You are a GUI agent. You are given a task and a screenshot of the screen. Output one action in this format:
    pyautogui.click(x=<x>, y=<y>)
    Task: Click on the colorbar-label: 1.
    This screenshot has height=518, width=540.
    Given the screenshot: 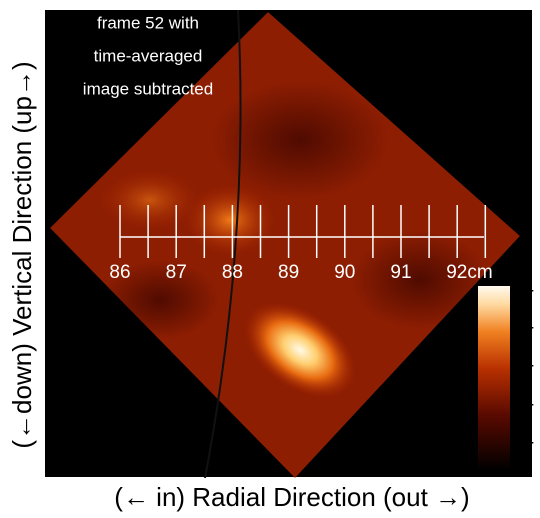 What is the action you would take?
    pyautogui.click(x=529, y=362)
    